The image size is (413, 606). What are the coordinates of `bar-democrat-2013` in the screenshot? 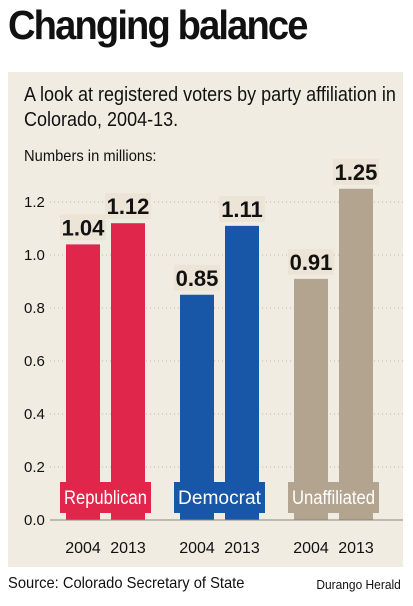 It's located at (242, 372).